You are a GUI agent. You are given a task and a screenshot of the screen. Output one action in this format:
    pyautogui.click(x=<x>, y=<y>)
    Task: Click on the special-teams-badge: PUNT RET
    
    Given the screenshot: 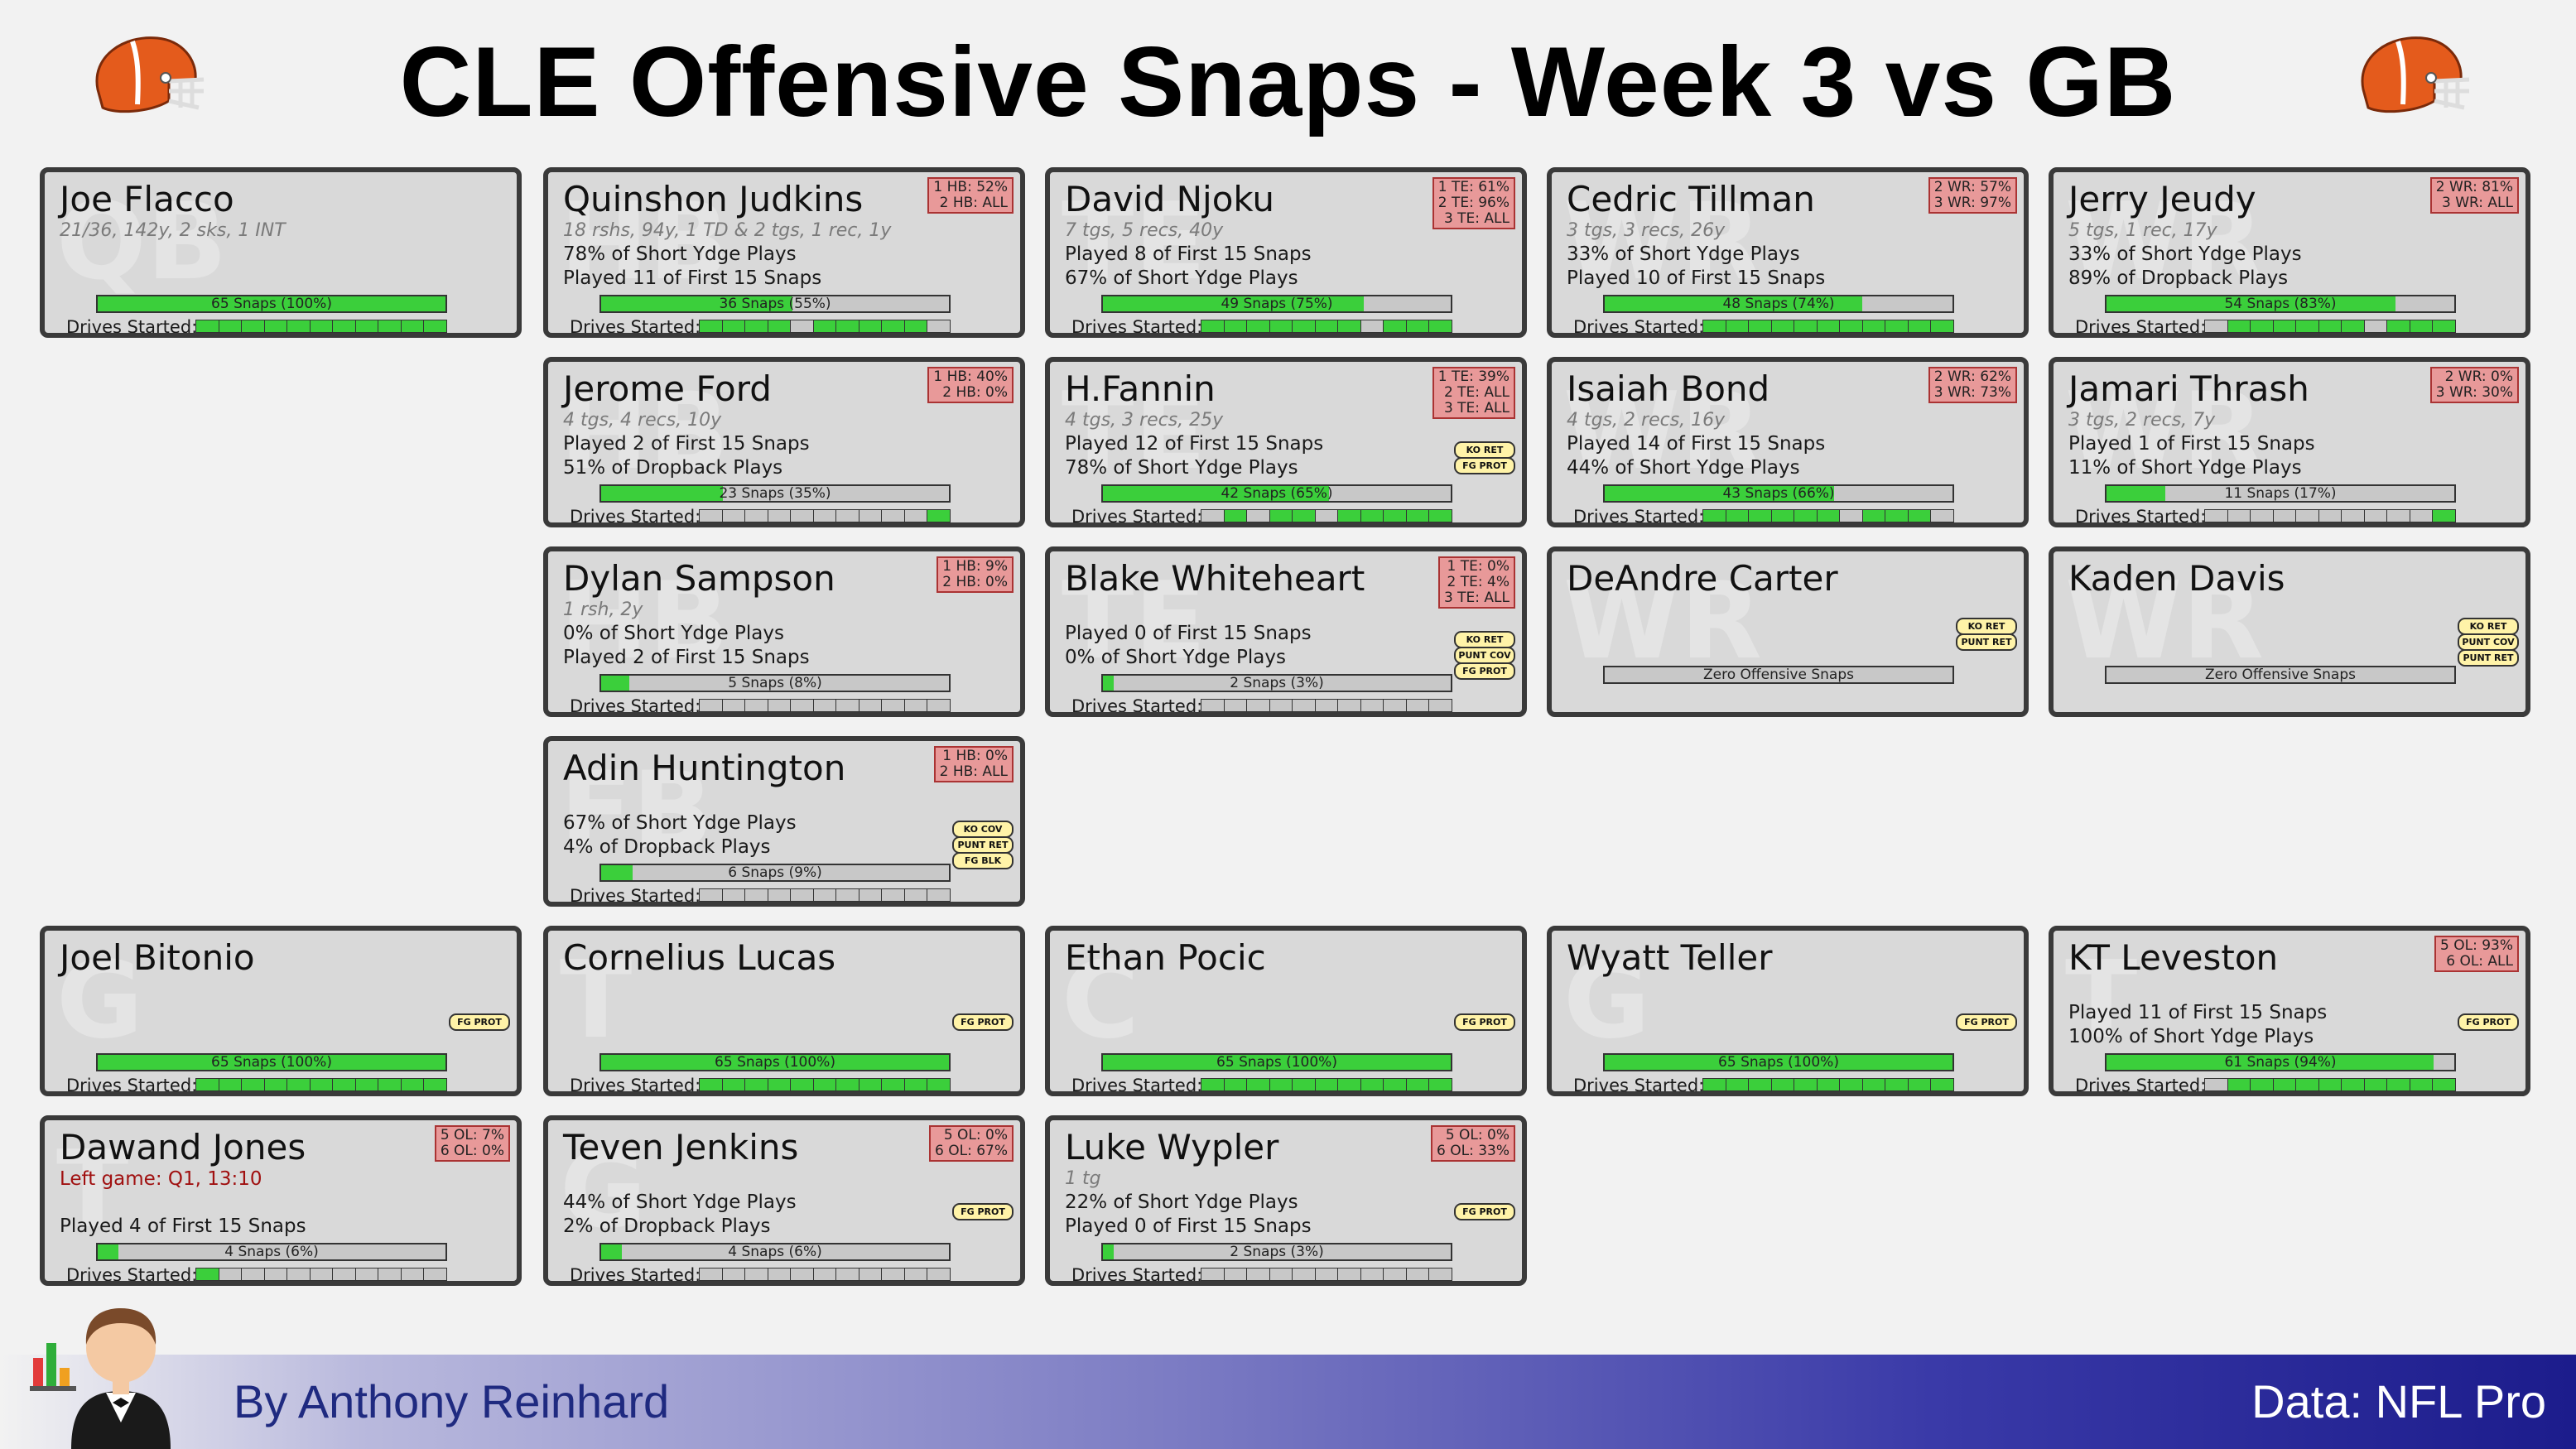 What is the action you would take?
    pyautogui.click(x=983, y=845)
    